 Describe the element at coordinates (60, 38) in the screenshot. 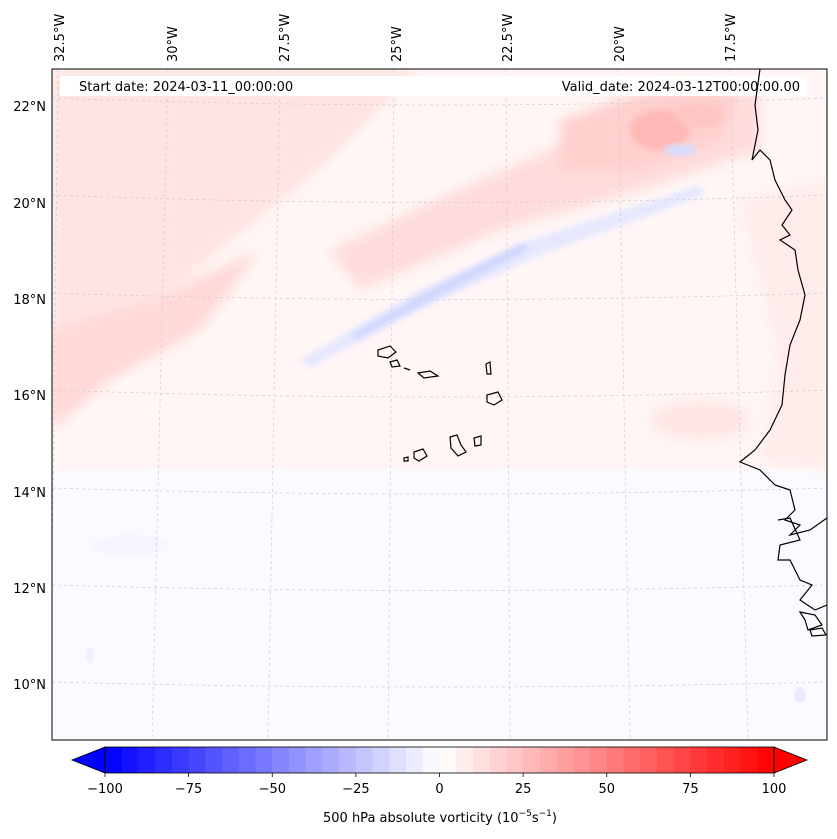

I see `lon-label: 32.5°W` at that location.